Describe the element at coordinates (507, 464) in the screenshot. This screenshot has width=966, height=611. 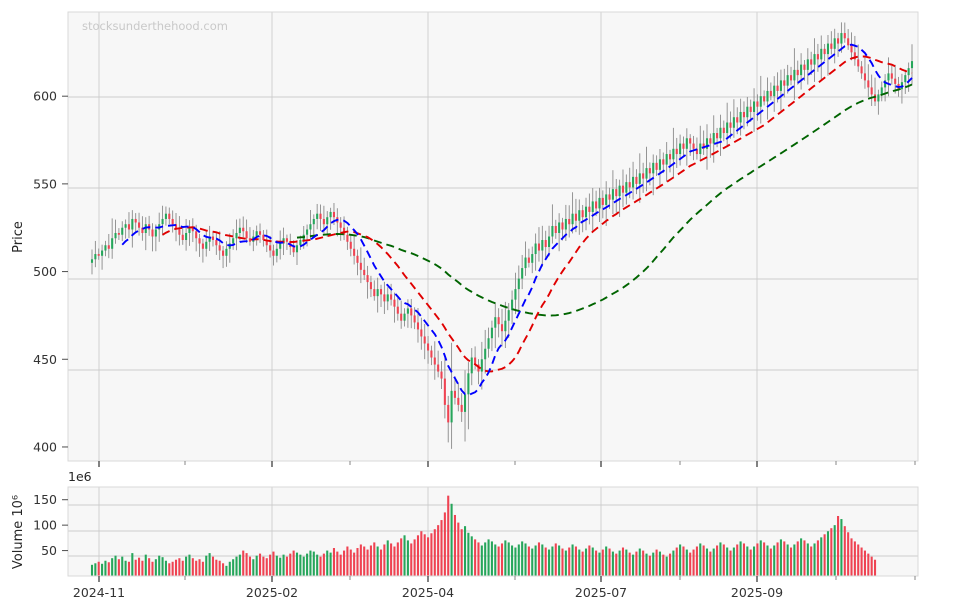
I see `price-x-minor-ticks` at that location.